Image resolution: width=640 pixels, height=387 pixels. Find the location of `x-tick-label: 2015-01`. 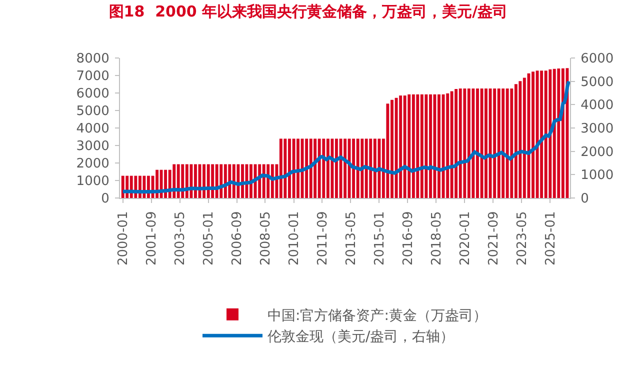

x-tick-label: 2015-01 is located at coordinates (380, 238).